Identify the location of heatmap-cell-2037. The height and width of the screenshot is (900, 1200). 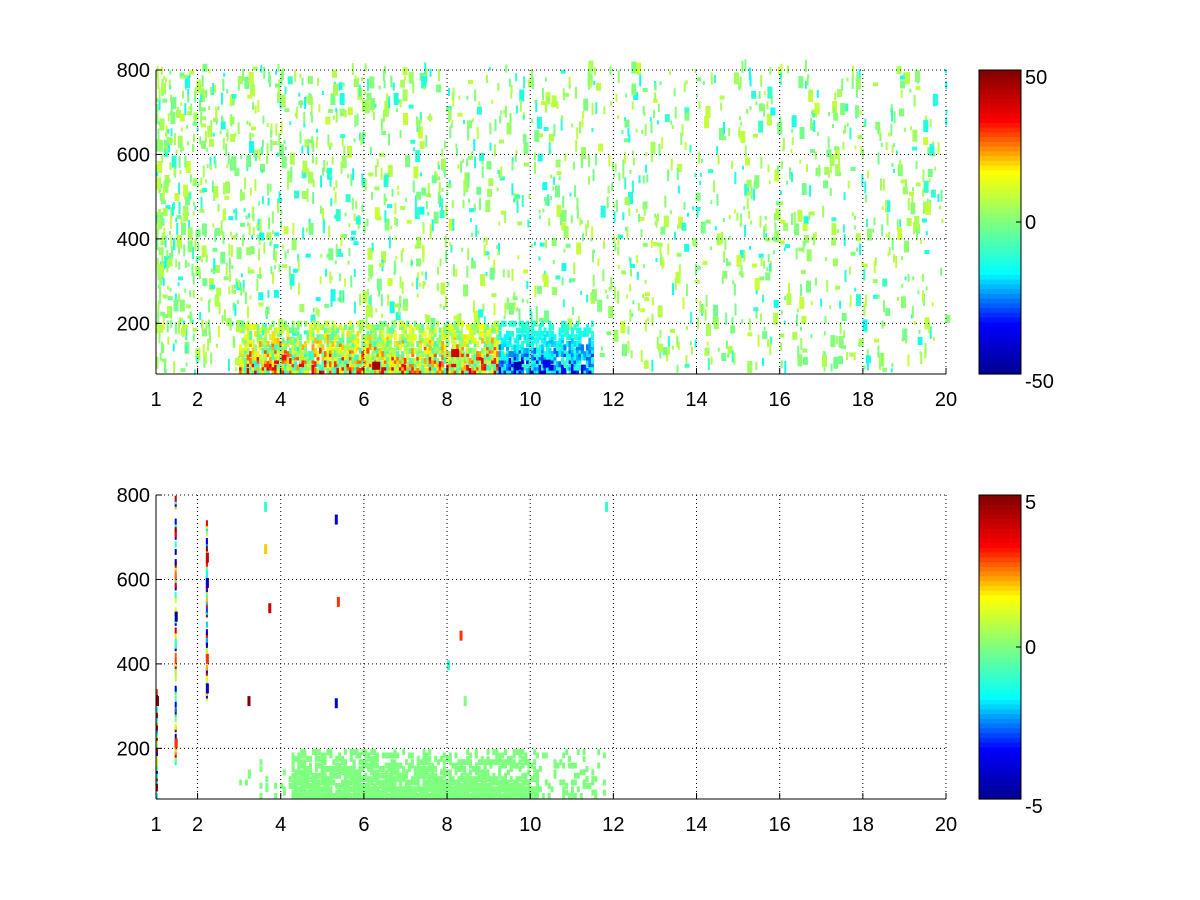
(878, 125).